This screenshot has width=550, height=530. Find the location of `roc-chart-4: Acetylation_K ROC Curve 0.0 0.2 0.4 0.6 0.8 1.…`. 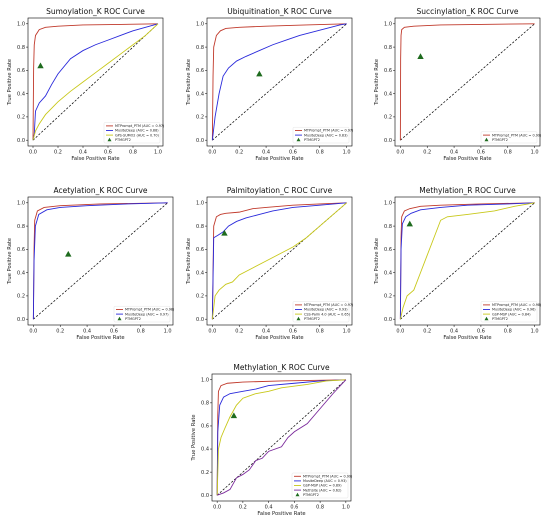

roc-chart-4: Acetylation_K ROC Curve 0.0 0.2 0.4 0.6 0.8 1.… is located at coordinates (91, 263).